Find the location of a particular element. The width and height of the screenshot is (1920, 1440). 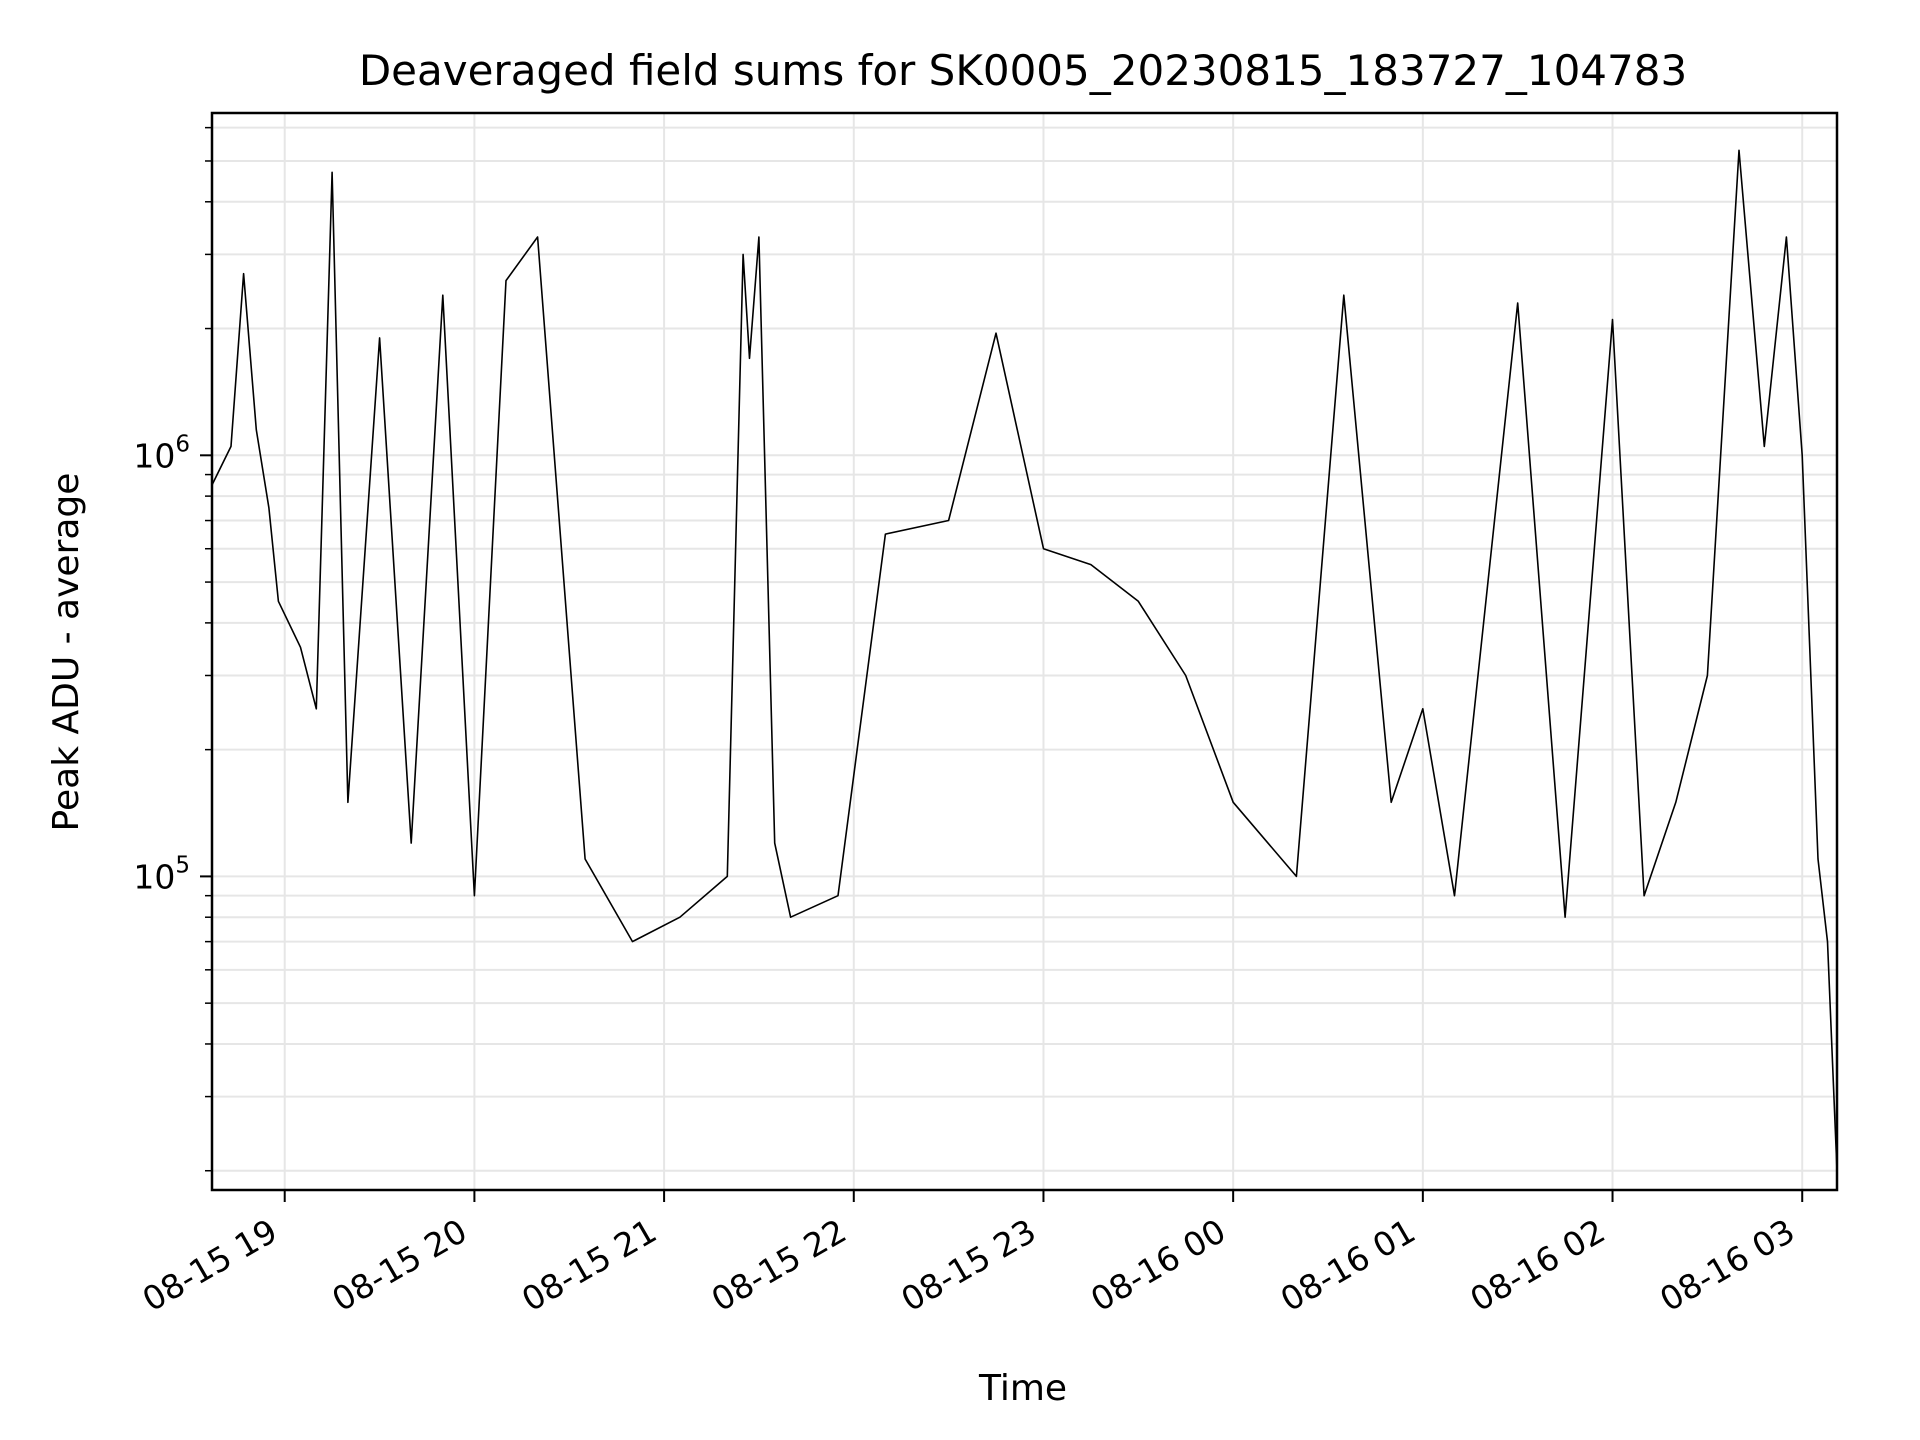

y-tick-label: 10⁶ is located at coordinates (161, 453).